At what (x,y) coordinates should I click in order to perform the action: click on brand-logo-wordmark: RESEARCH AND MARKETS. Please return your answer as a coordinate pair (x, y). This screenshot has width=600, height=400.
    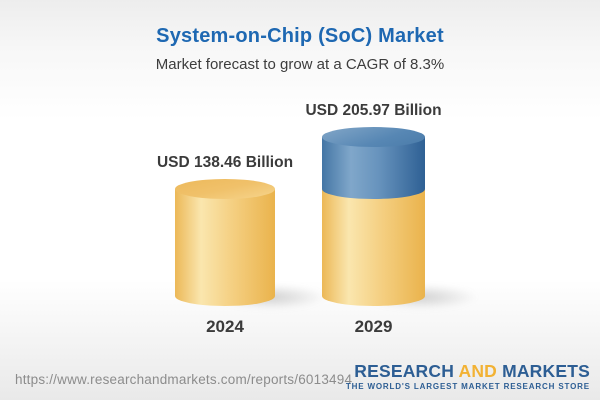
    Looking at the image, I should click on (468, 370).